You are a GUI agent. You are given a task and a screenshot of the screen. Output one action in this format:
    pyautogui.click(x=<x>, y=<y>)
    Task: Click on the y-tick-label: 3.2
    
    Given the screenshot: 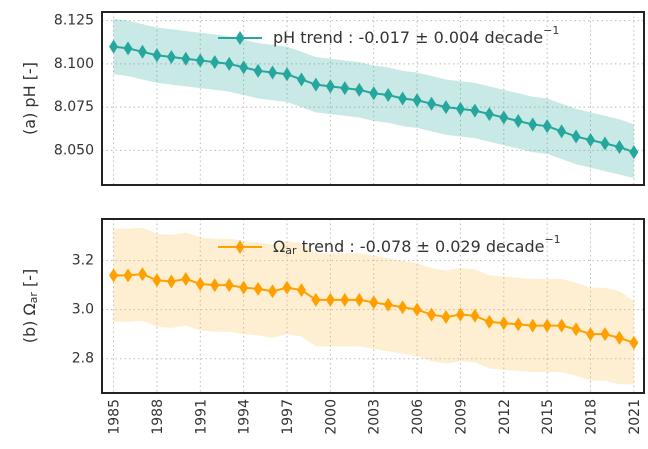 What is the action you would take?
    pyautogui.click(x=83, y=261)
    